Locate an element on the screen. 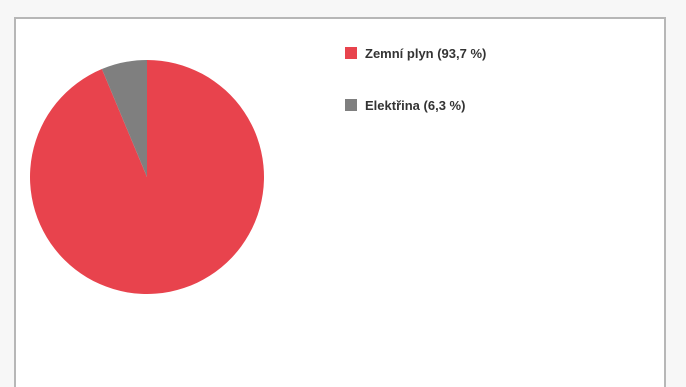 Image resolution: width=686 pixels, height=387 pixels. legend: Zemní plyn (93,7 %) Elektřina (6,3 %) is located at coordinates (415, 96).